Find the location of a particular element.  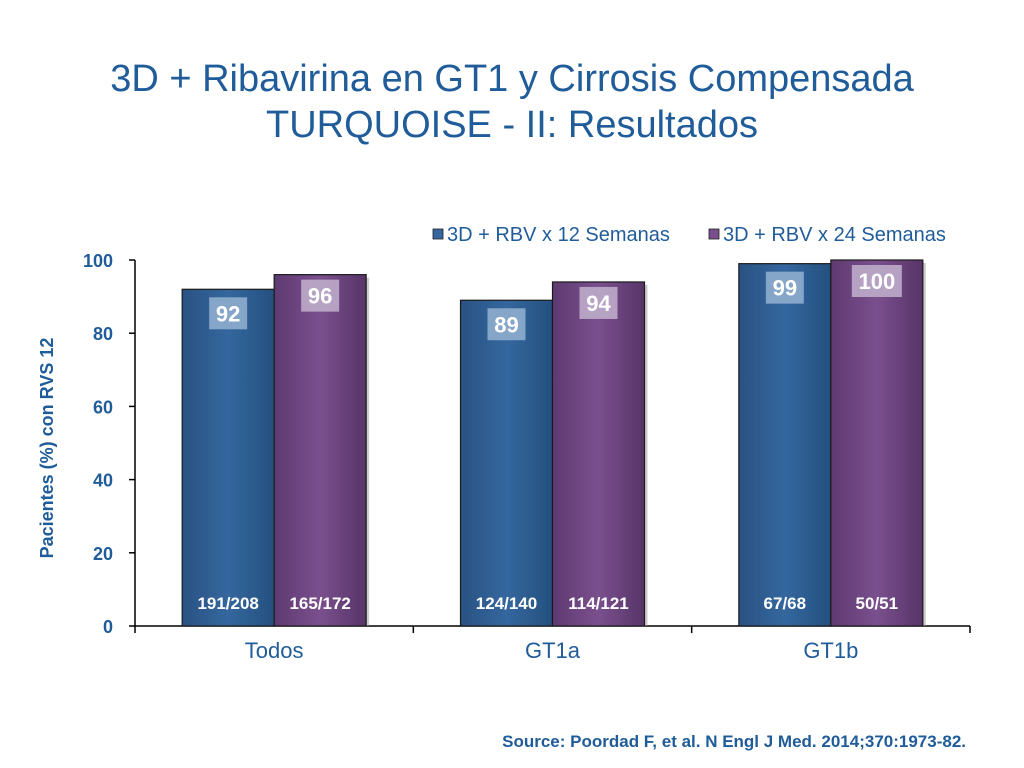

y-tick-label: 20 is located at coordinates (103, 554).